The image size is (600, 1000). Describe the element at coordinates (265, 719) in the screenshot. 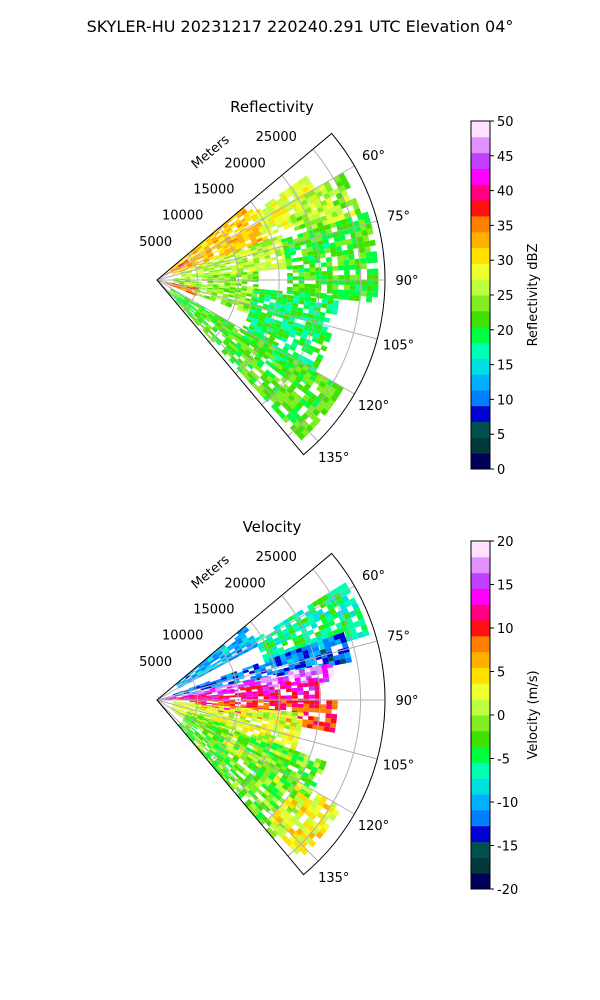

I see `velocity-data-cells` at that location.